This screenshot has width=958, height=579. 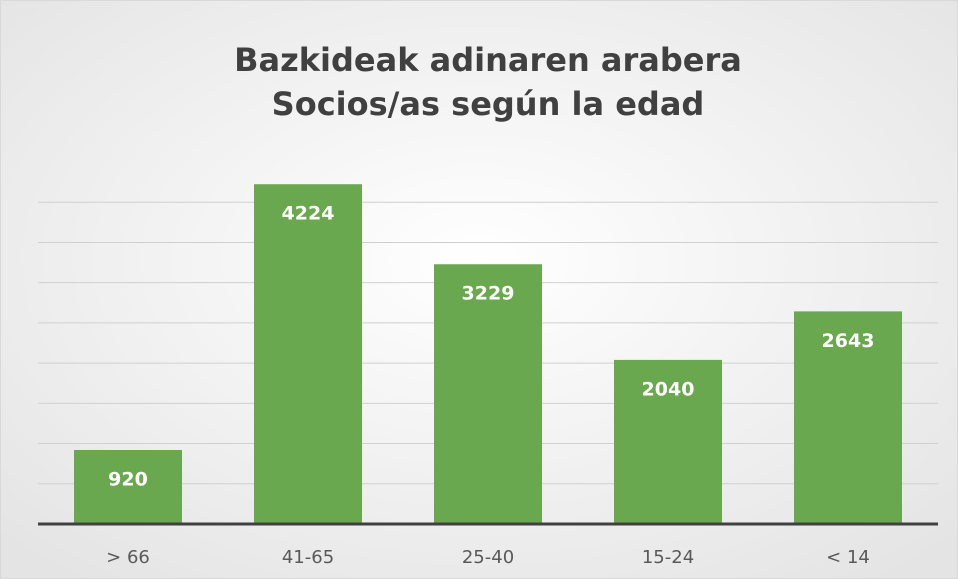 What do you see at coordinates (668, 389) in the screenshot?
I see `data-label: 2040` at bounding box center [668, 389].